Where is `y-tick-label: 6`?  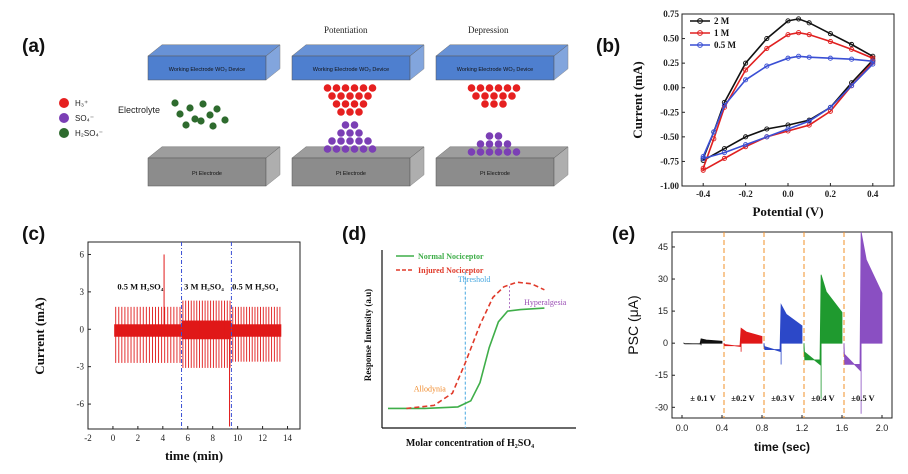
y-tick-label: 6 is located at coordinates (82, 254).